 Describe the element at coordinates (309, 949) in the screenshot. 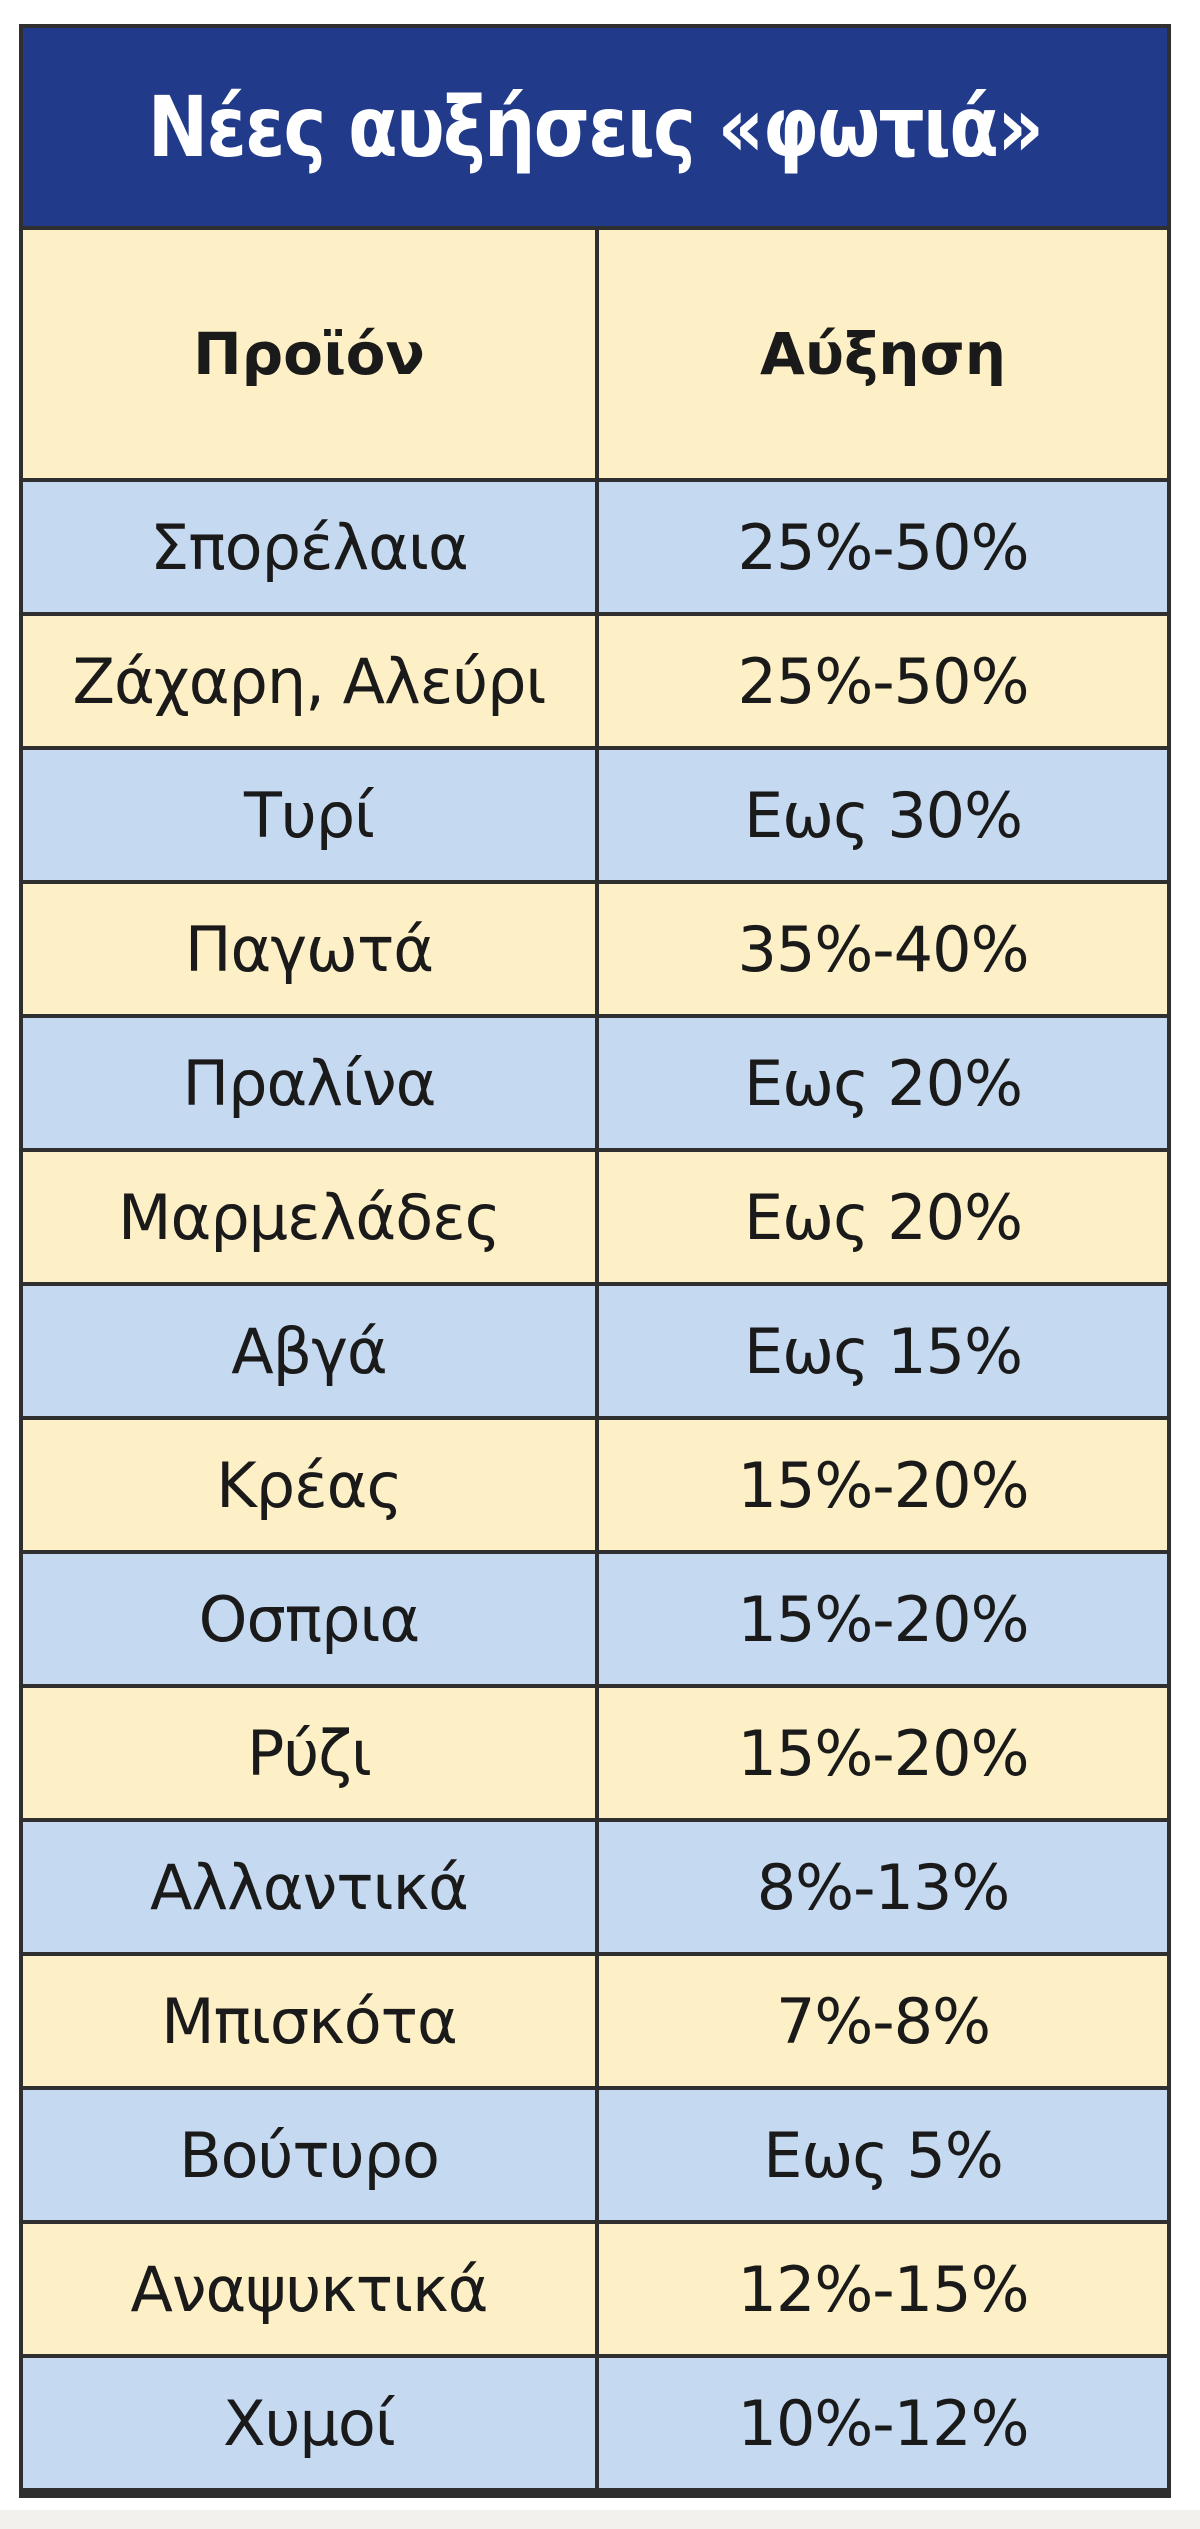

I see `product-cell: Παγωτά` at that location.